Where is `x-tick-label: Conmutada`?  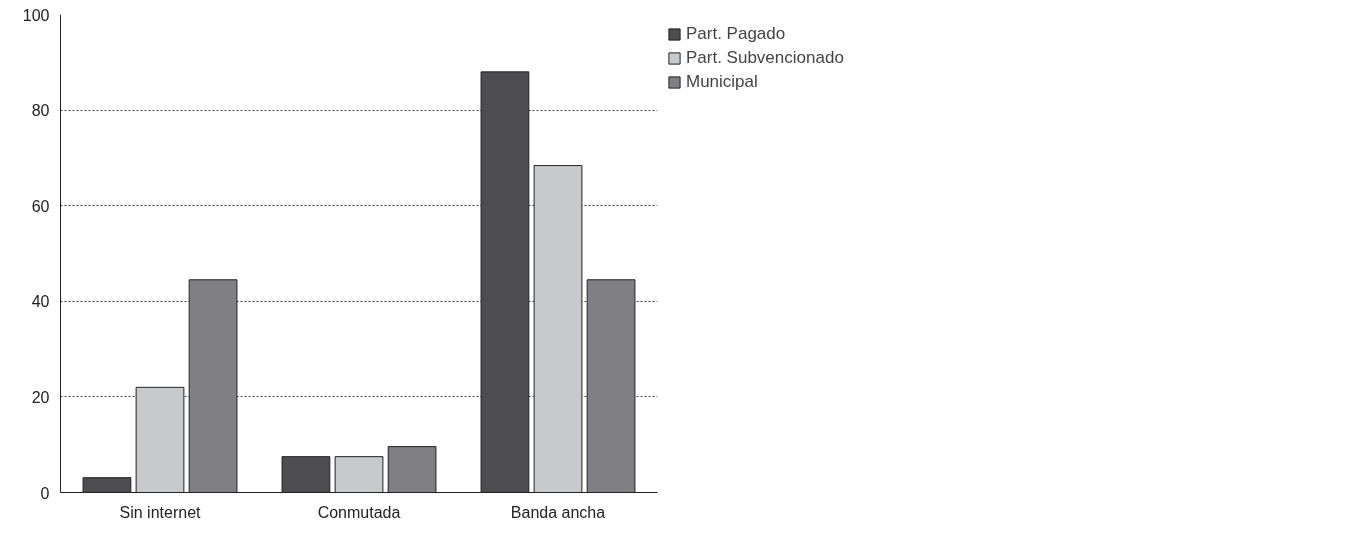
x-tick-label: Conmutada is located at coordinates (359, 512).